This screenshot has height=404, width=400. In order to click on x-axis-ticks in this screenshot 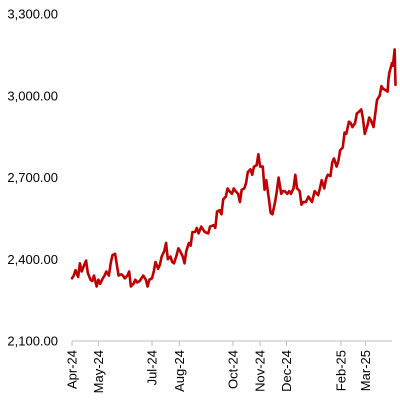, I will do `click(219, 343)`.